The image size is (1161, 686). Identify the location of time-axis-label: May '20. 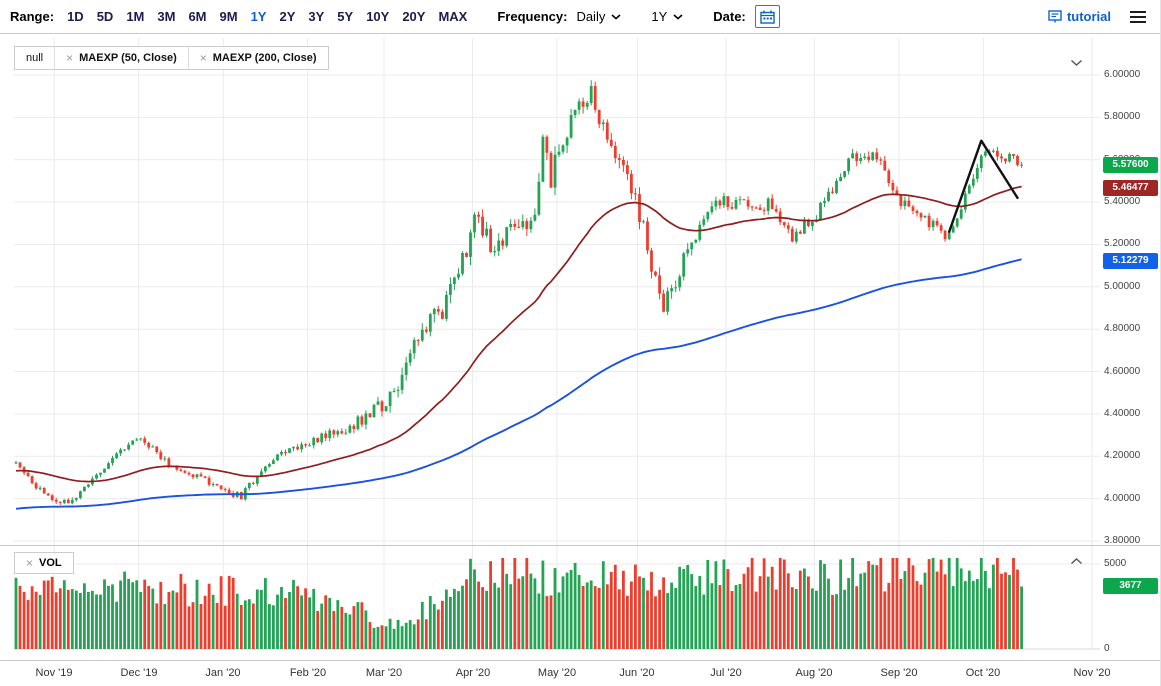
(557, 673).